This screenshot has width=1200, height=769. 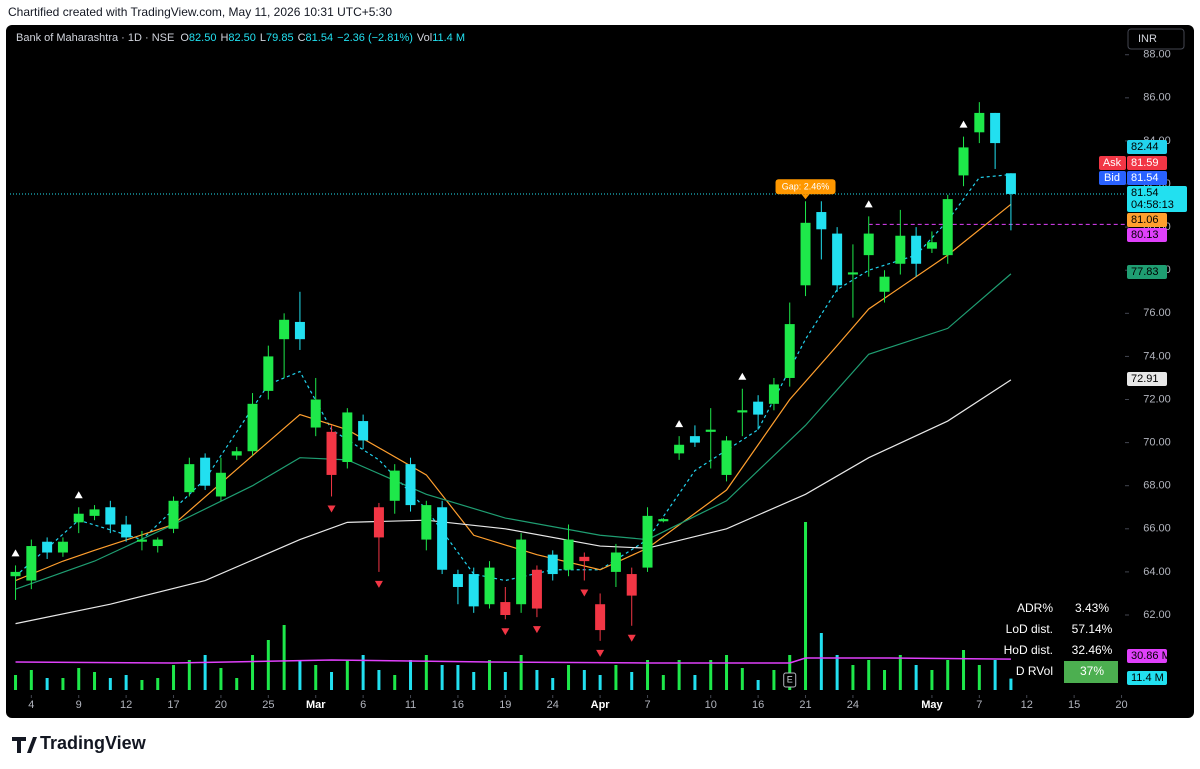 What do you see at coordinates (711, 705) in the screenshot?
I see `x-tick-label: 10` at bounding box center [711, 705].